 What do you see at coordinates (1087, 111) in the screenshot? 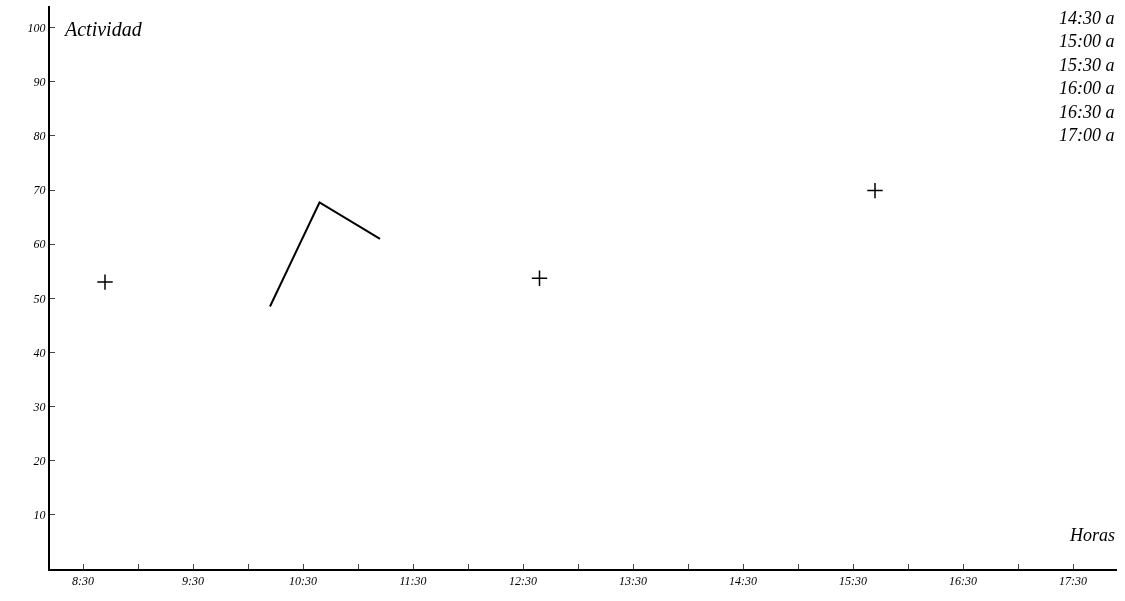
I see `annotation: 16:30 a` at bounding box center [1087, 111].